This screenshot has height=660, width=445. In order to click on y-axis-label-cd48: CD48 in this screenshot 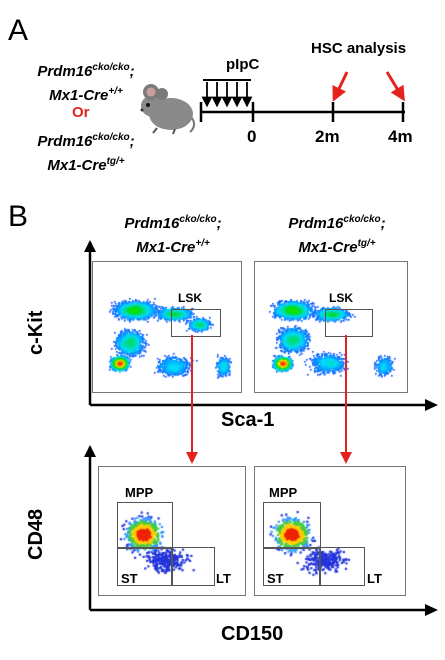, I will do `click(36, 534)`.